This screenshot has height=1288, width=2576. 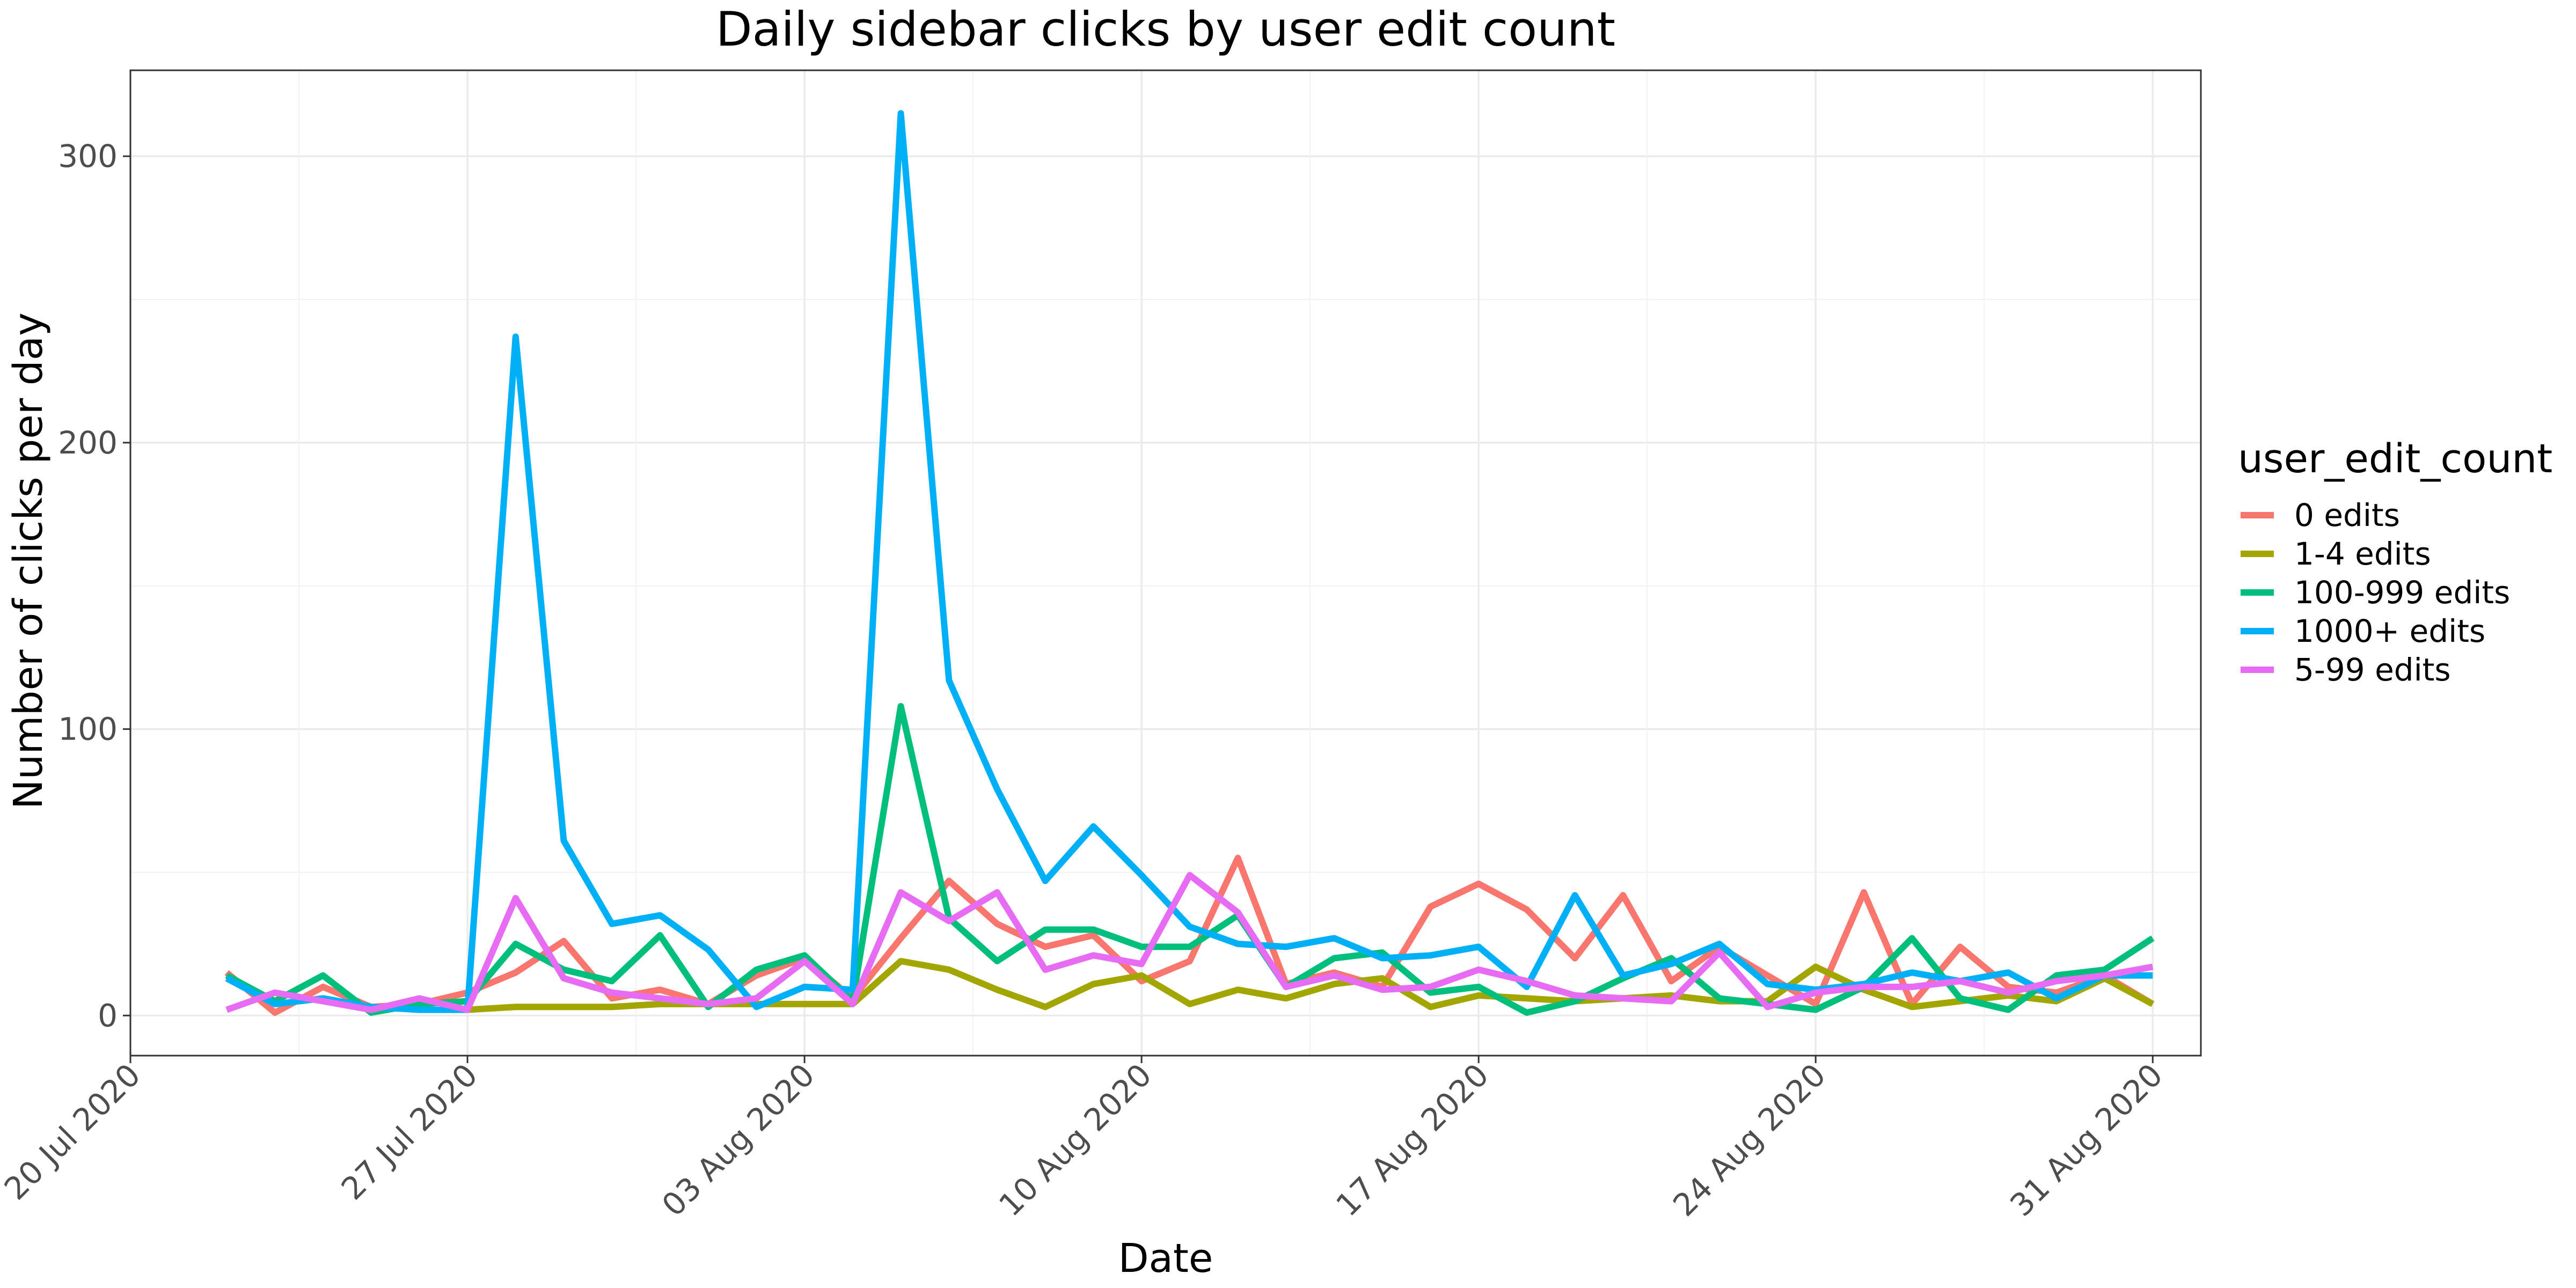 I want to click on y-tick-label: 0, so click(x=108, y=1015).